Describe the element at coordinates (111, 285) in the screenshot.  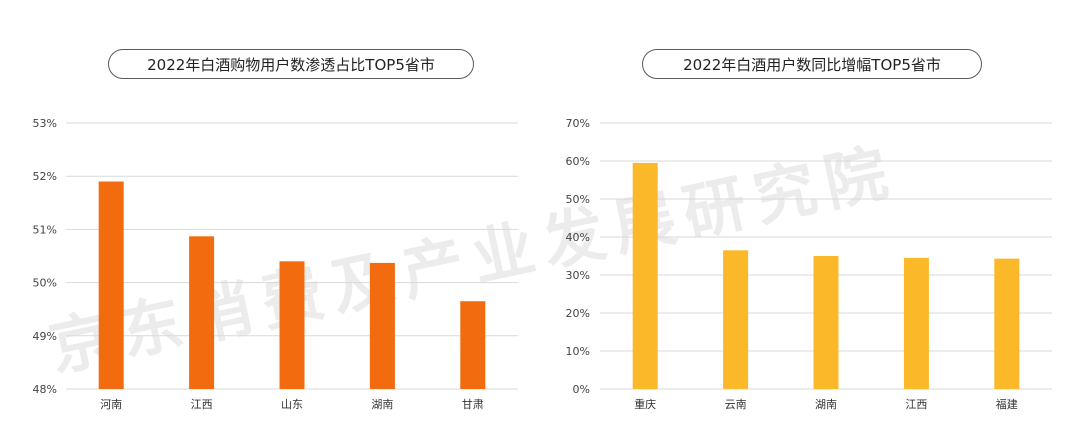
I see `bar-河南` at that location.